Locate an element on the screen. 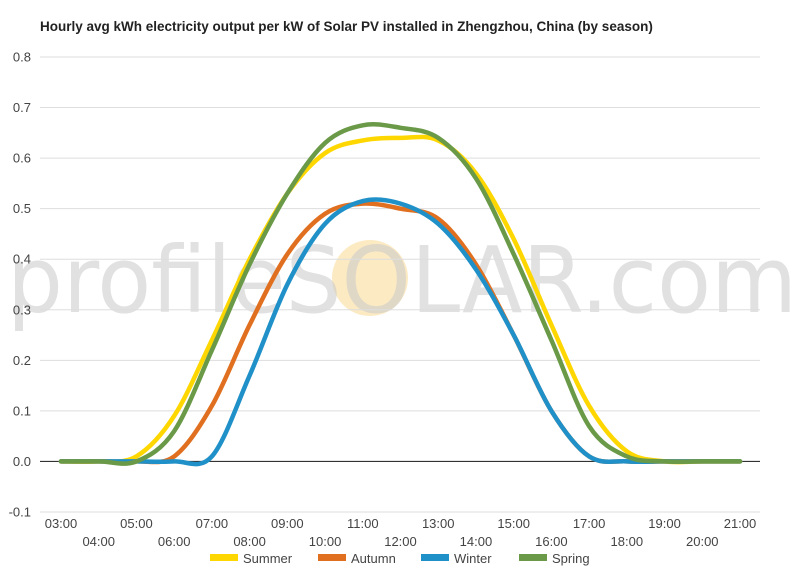  x-tick-label: 20:00 is located at coordinates (702, 541).